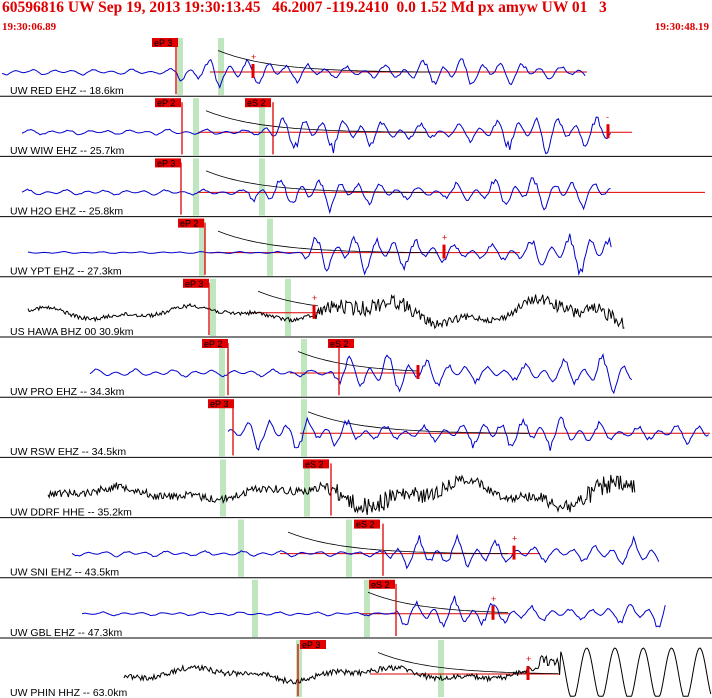 This screenshot has height=698, width=712. Describe the element at coordinates (66, 272) in the screenshot. I see `station-label: UW YPT EHZ -- 27.3km` at that location.